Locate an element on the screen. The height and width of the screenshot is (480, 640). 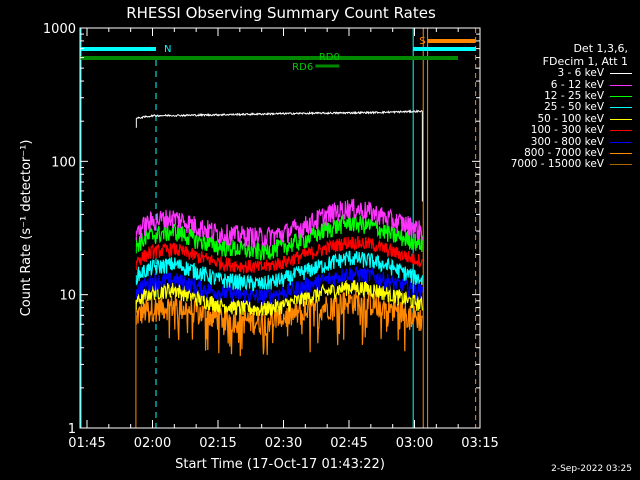
x-tick-label: 03:15 is located at coordinates (479, 443).